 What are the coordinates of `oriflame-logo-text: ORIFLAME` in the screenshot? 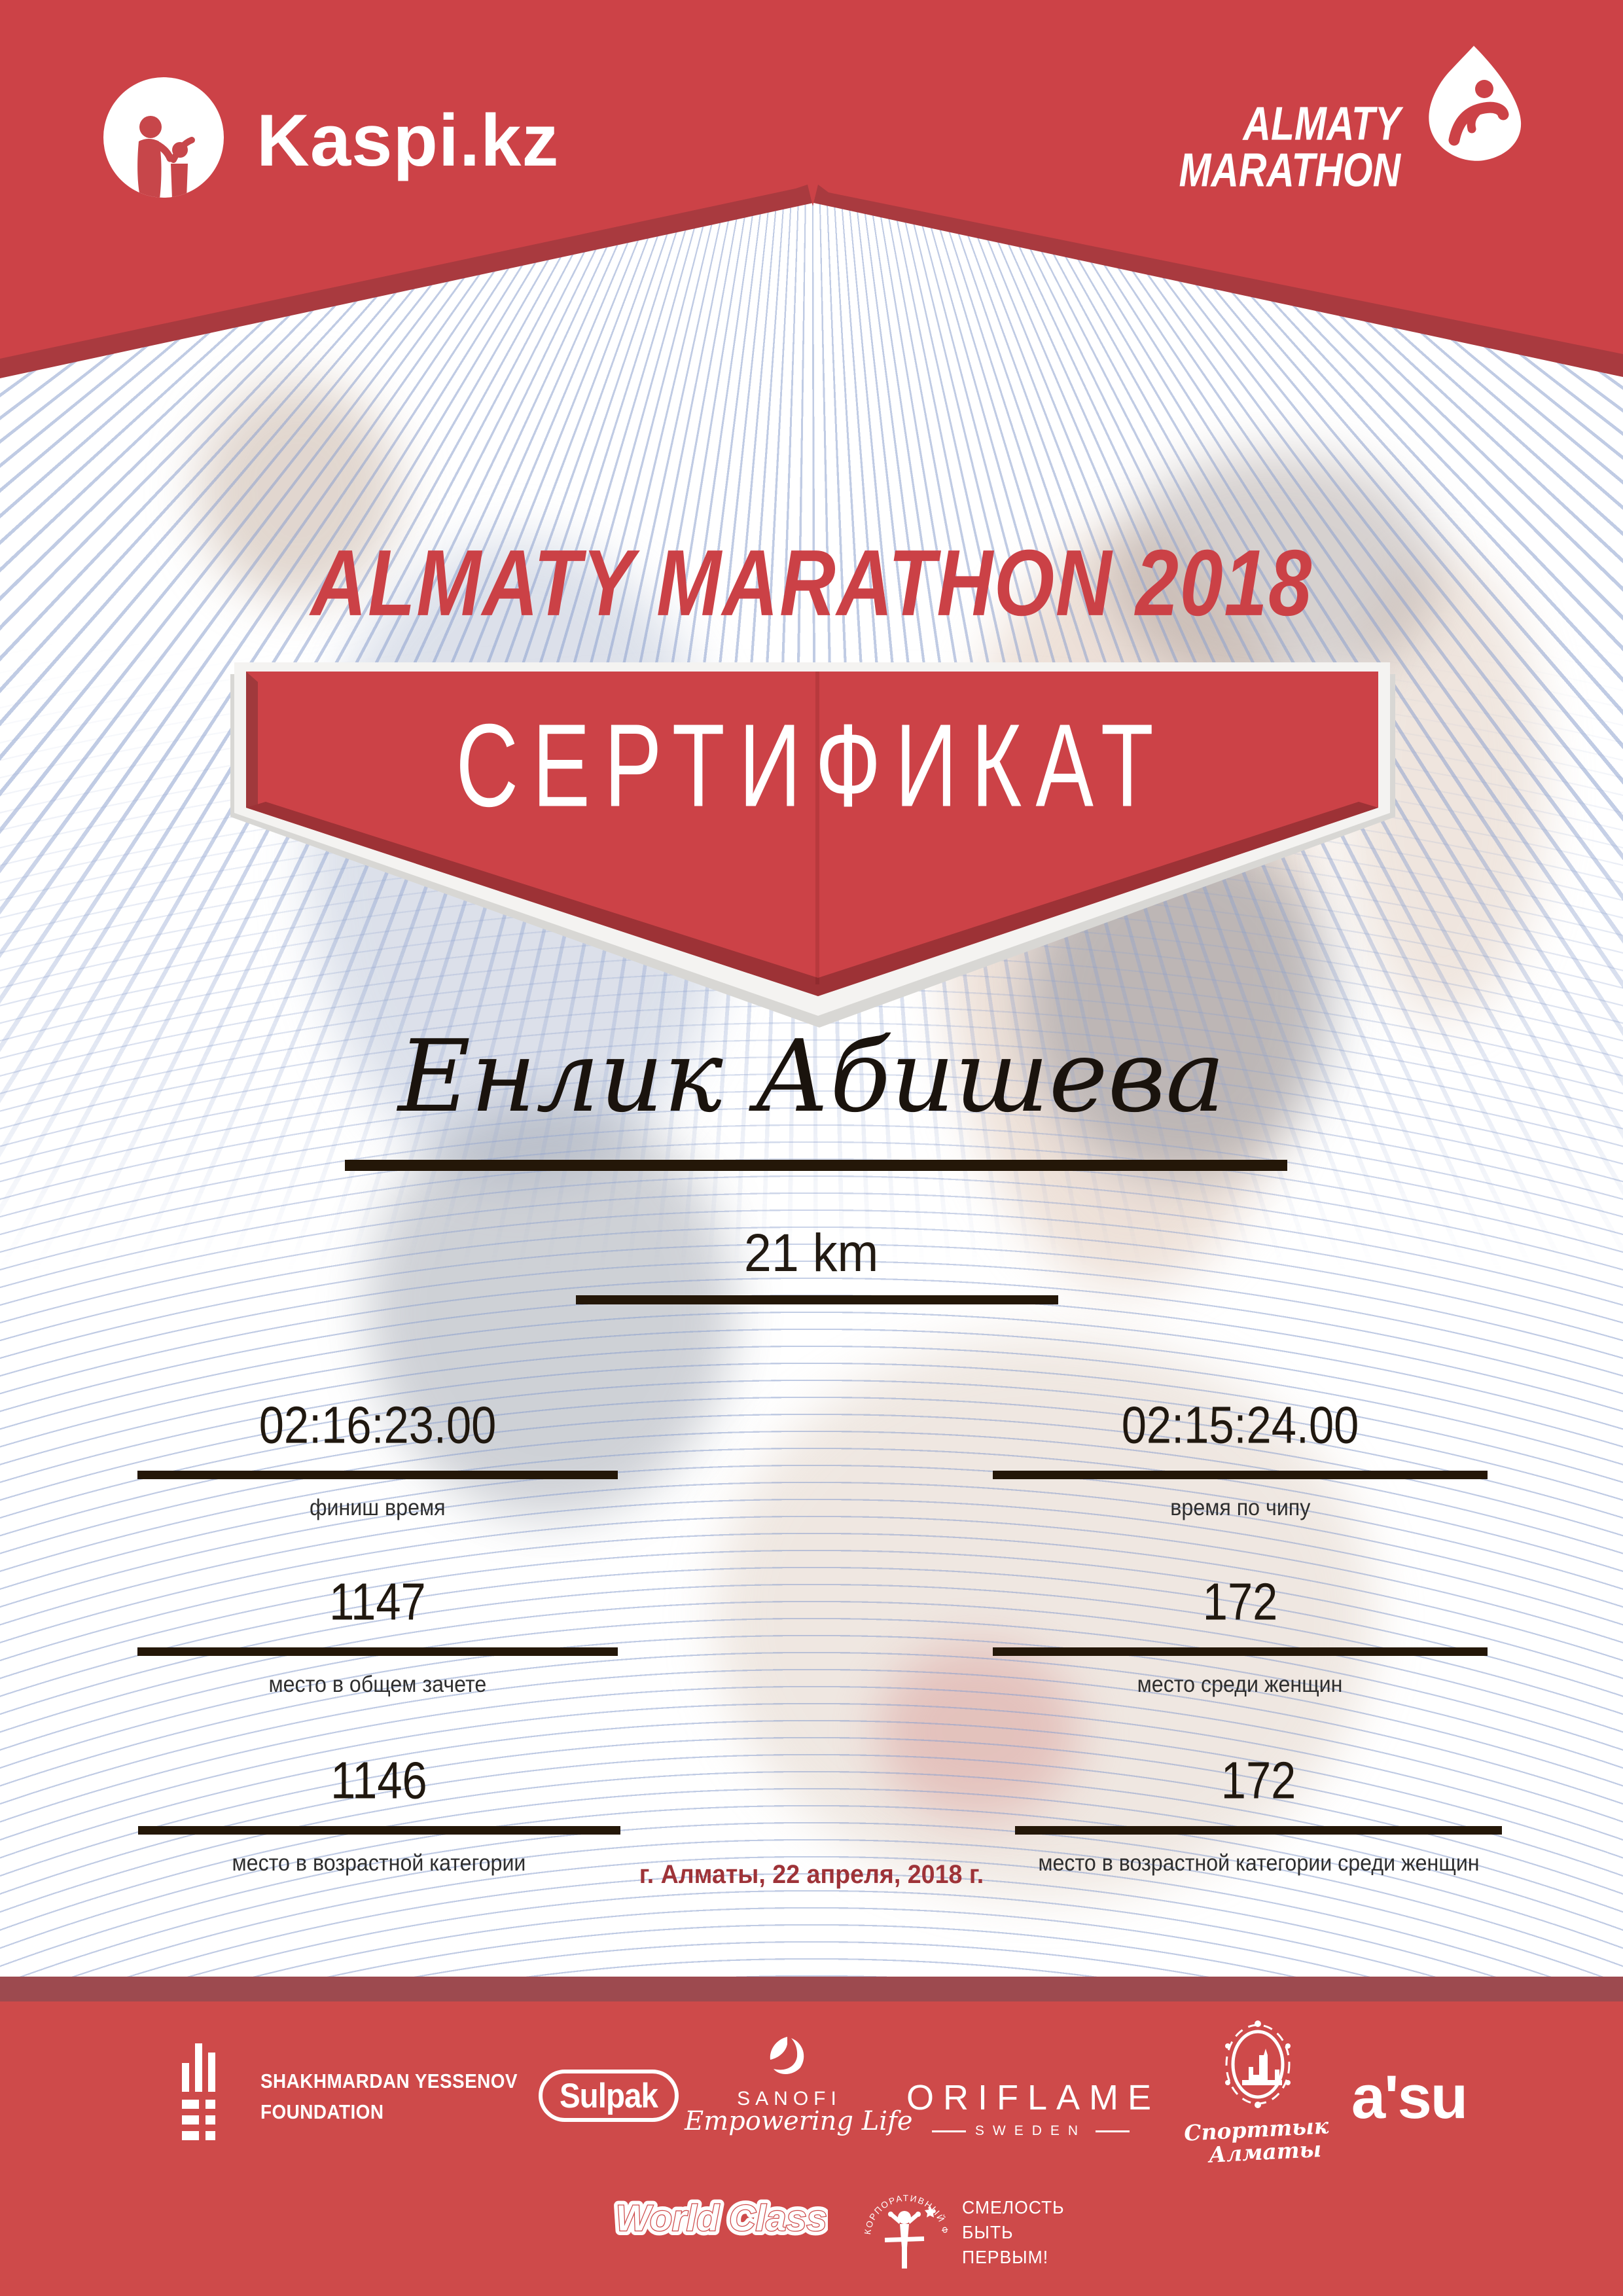 It's located at (1033, 2097).